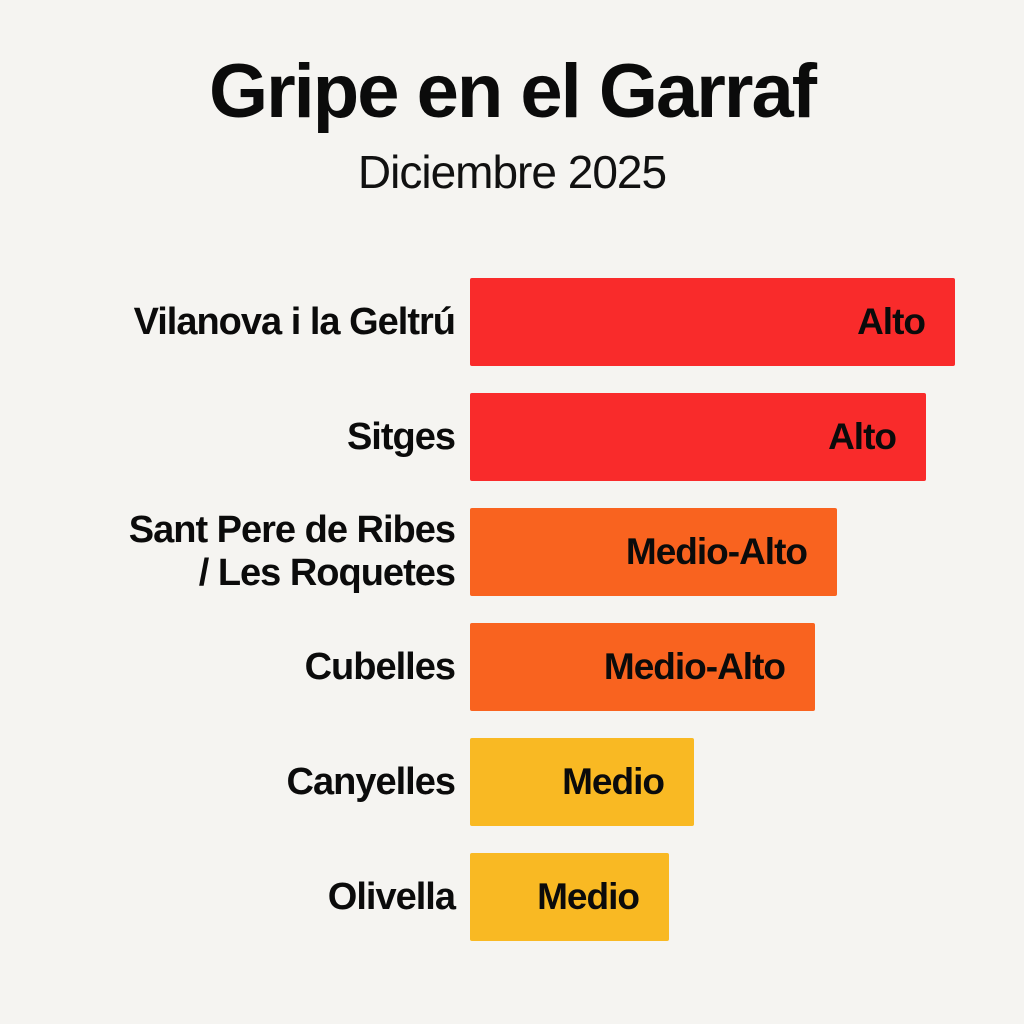  Describe the element at coordinates (292, 529) in the screenshot. I see `municipality-name: Sant Pere de Ribes` at that location.